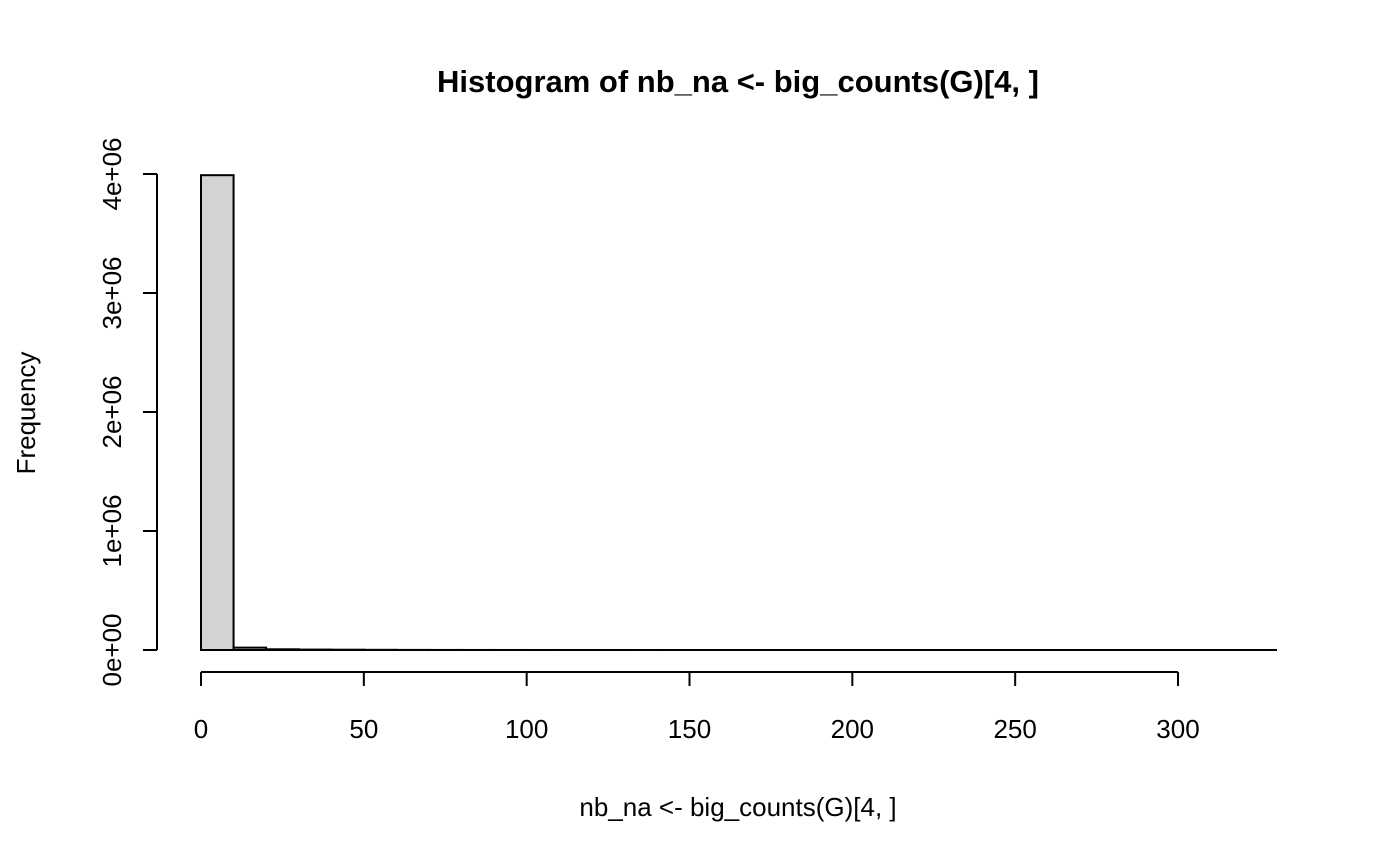  What do you see at coordinates (127, 412) in the screenshot?
I see `y-axis: 0e+00 1e+06 2e+06 3e+06 4e+06` at bounding box center [127, 412].